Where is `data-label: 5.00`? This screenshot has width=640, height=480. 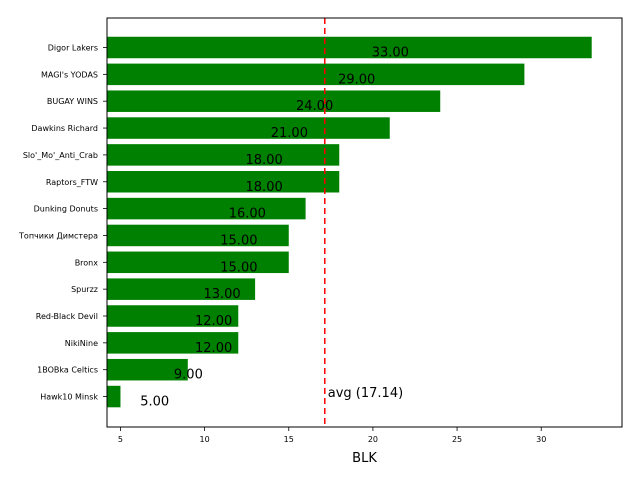
data-label: 5.00 is located at coordinates (154, 402).